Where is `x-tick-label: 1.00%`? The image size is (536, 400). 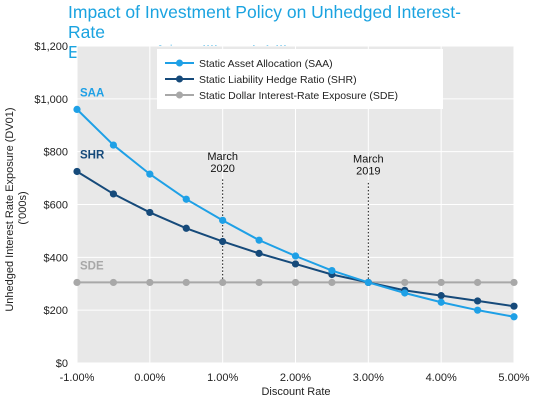
x-tick-label: 1.00% is located at coordinates (222, 378).